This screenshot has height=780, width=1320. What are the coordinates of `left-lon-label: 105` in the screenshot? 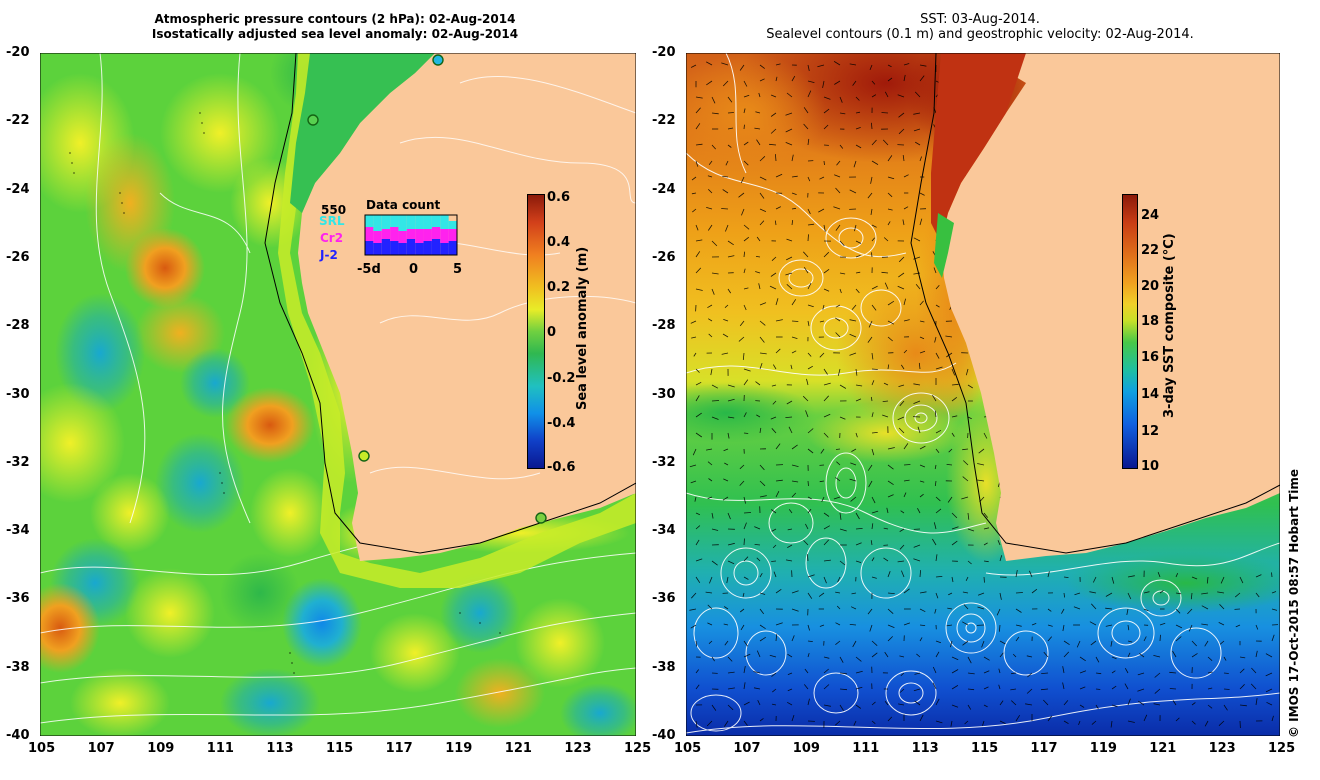 It's located at (42, 748).